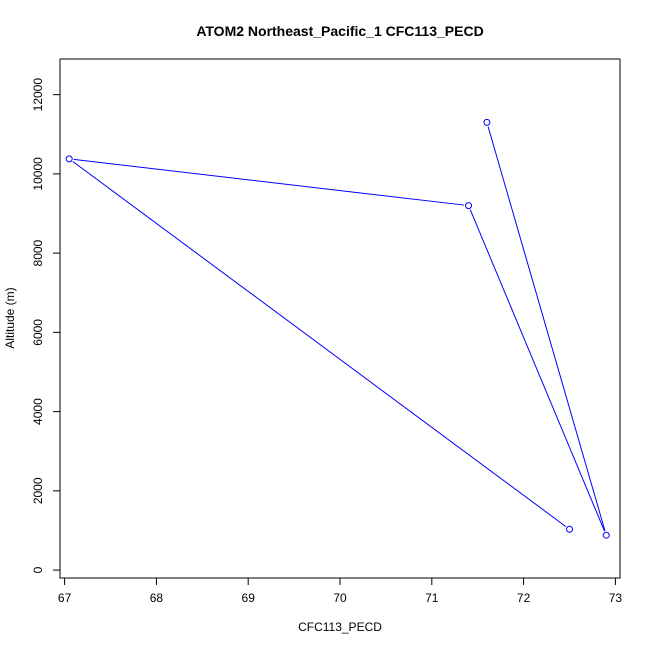 Image resolution: width=650 pixels, height=650 pixels. Describe the element at coordinates (38, 174) in the screenshot. I see `y-tick-label: 10000` at that location.